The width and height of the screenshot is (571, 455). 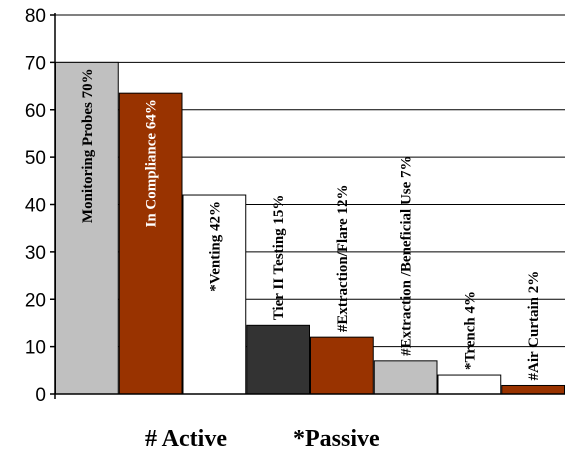 What do you see at coordinates (343, 259) in the screenshot?
I see `bar-label: #Extraction/Flare 12%` at bounding box center [343, 259].